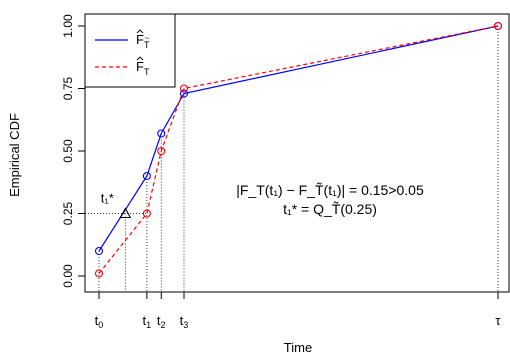  I want to click on annotation-line-2: t₁* = Q_T̃(0.25), so click(330, 209).